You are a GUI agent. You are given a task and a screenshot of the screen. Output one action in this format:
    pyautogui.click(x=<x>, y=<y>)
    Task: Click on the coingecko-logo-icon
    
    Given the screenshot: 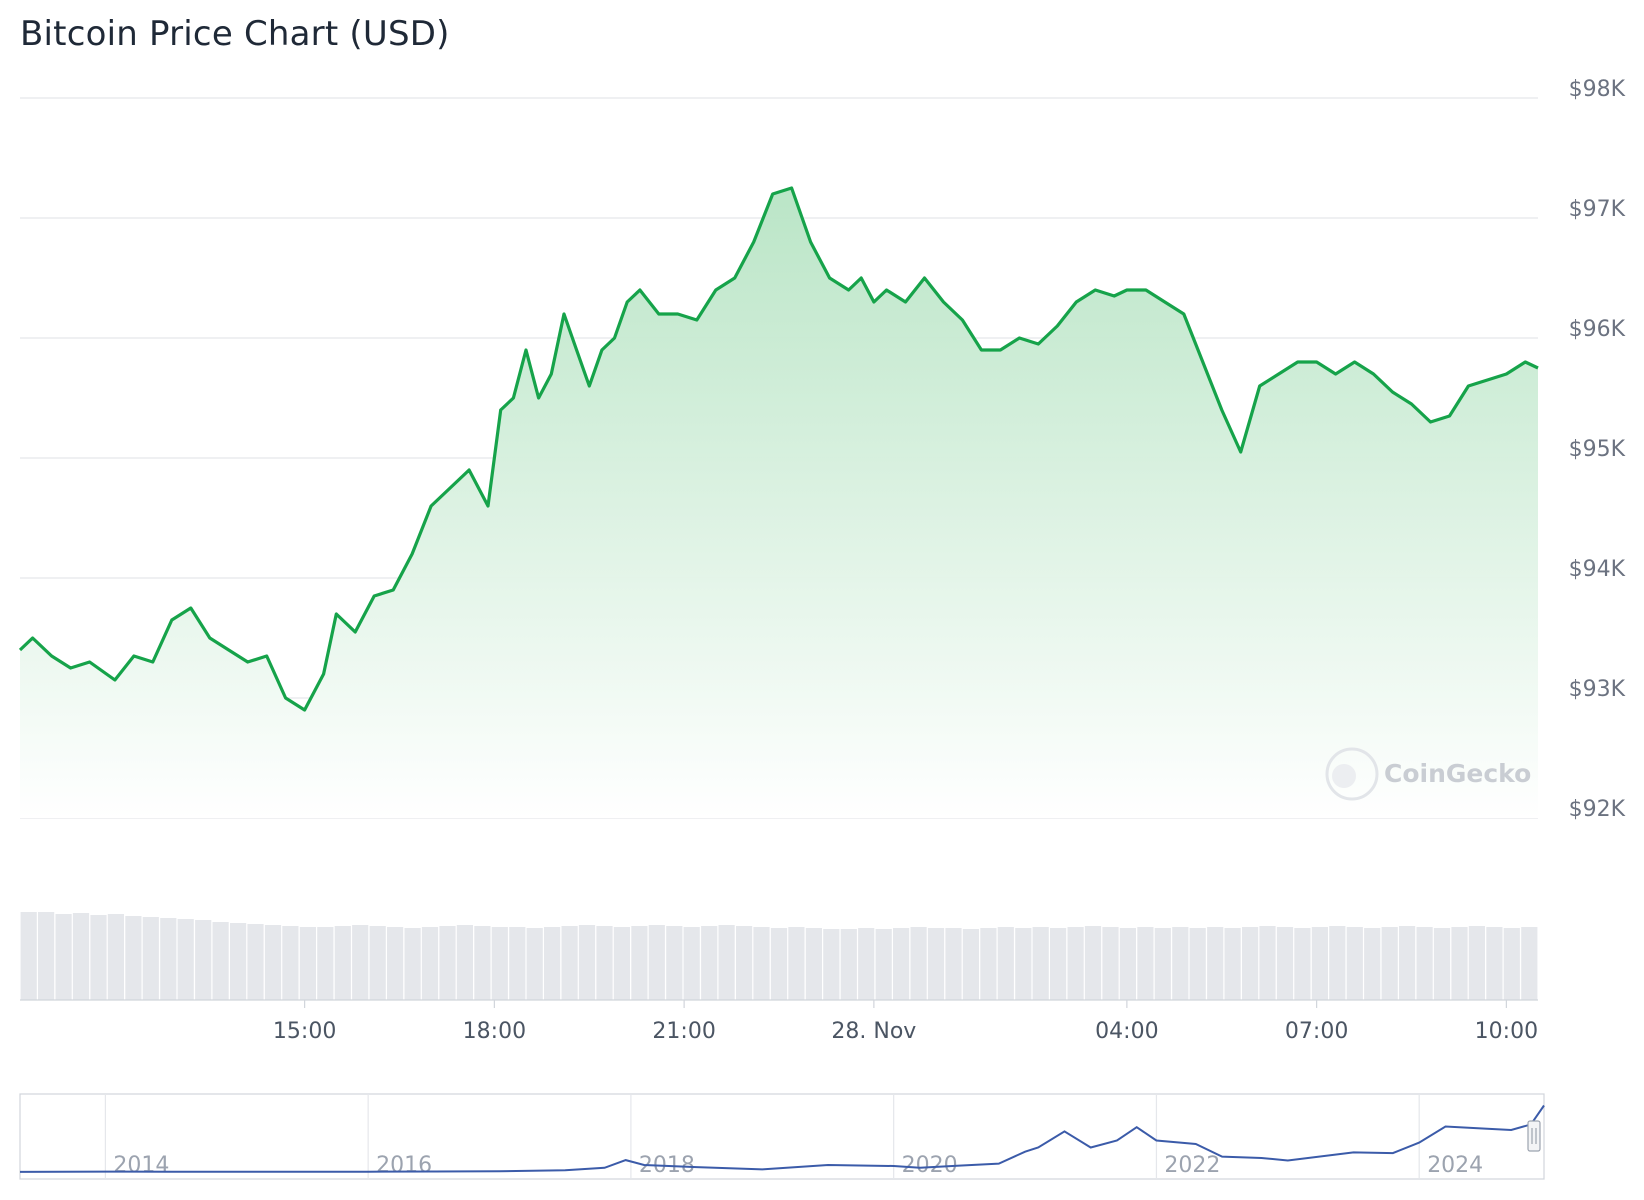 What is the action you would take?
    pyautogui.click(x=1352, y=774)
    